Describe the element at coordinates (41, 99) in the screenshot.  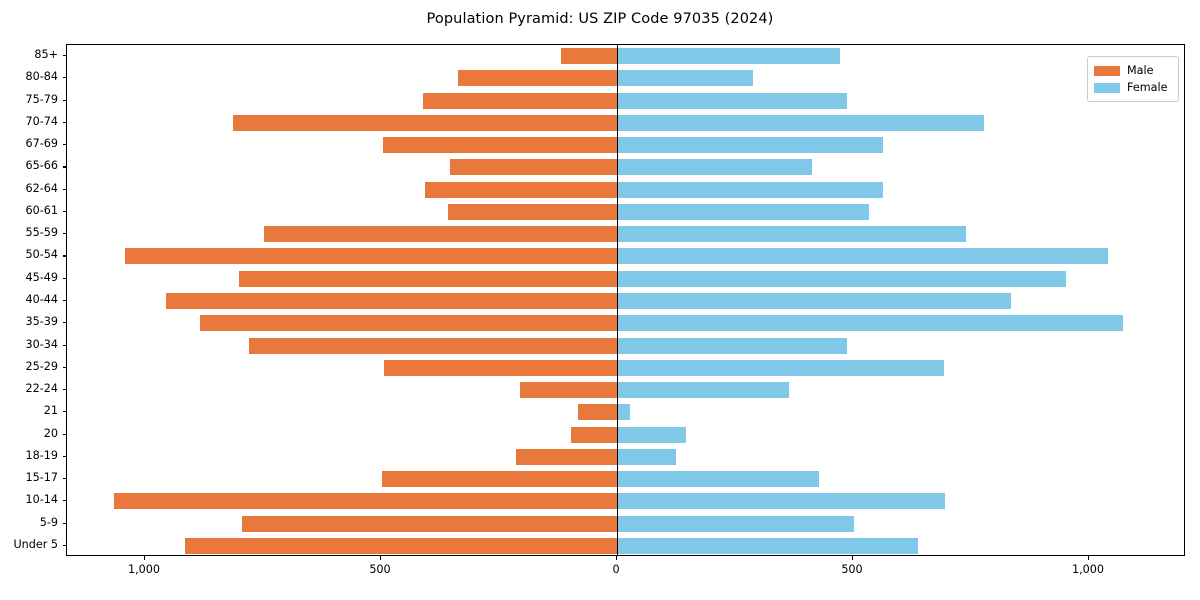
I see `y-axis-tick-label: 75-79` at that location.